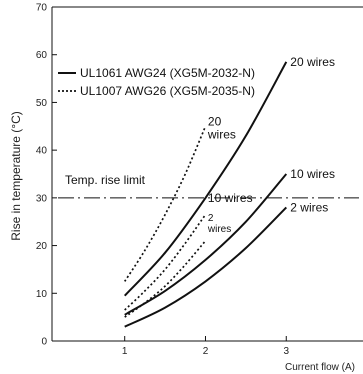  I want to click on y-axis-label: Rise in temperature (°C), so click(16, 176).